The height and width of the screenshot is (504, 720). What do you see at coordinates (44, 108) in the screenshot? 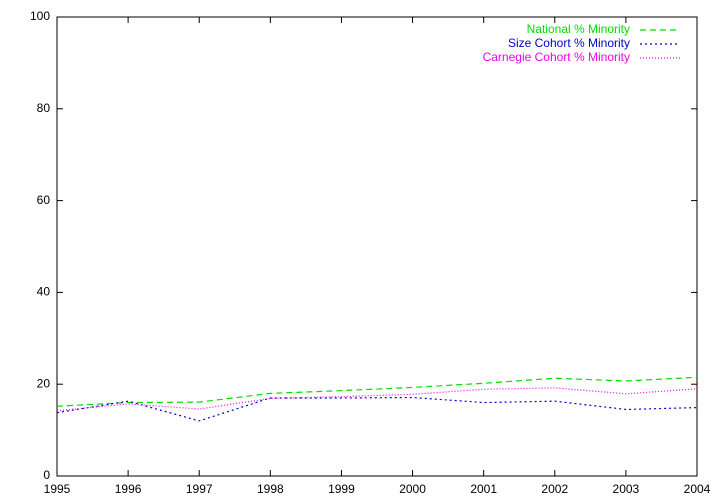
I see `y-tick-label: 80` at bounding box center [44, 108].